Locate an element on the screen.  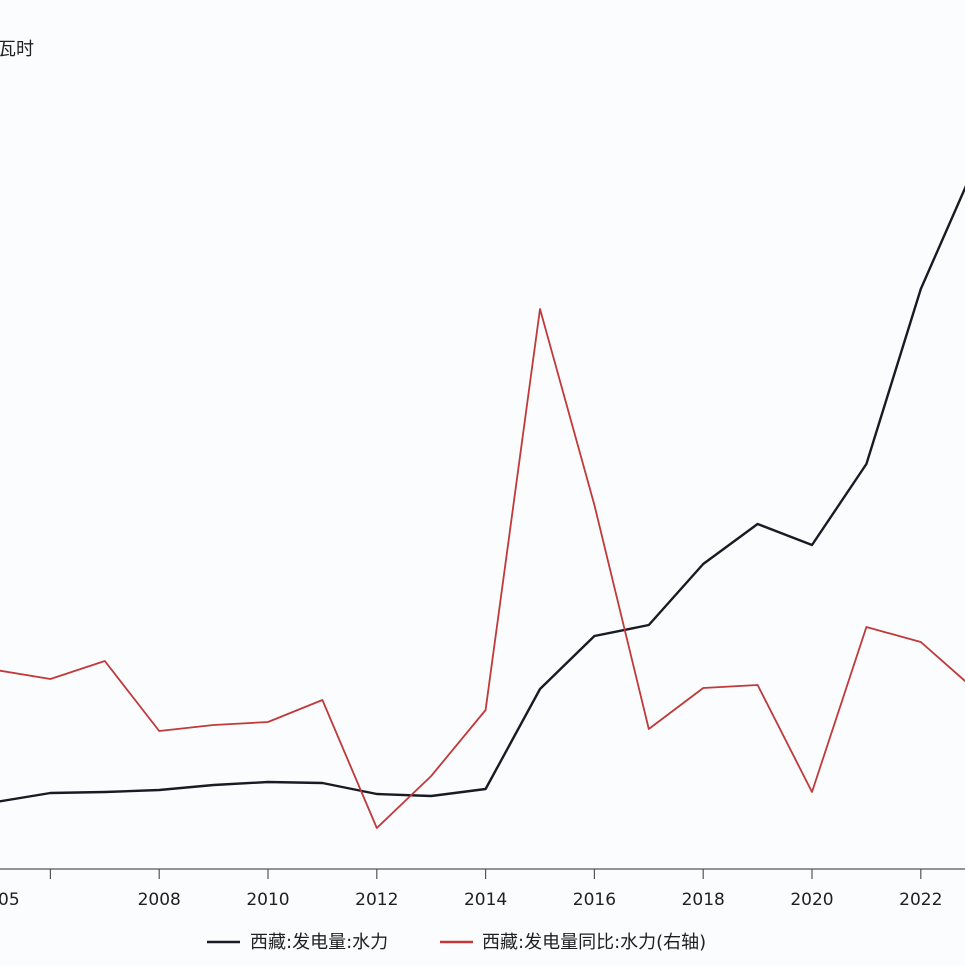
x-tick-label-2014: 2014 is located at coordinates (485, 900).